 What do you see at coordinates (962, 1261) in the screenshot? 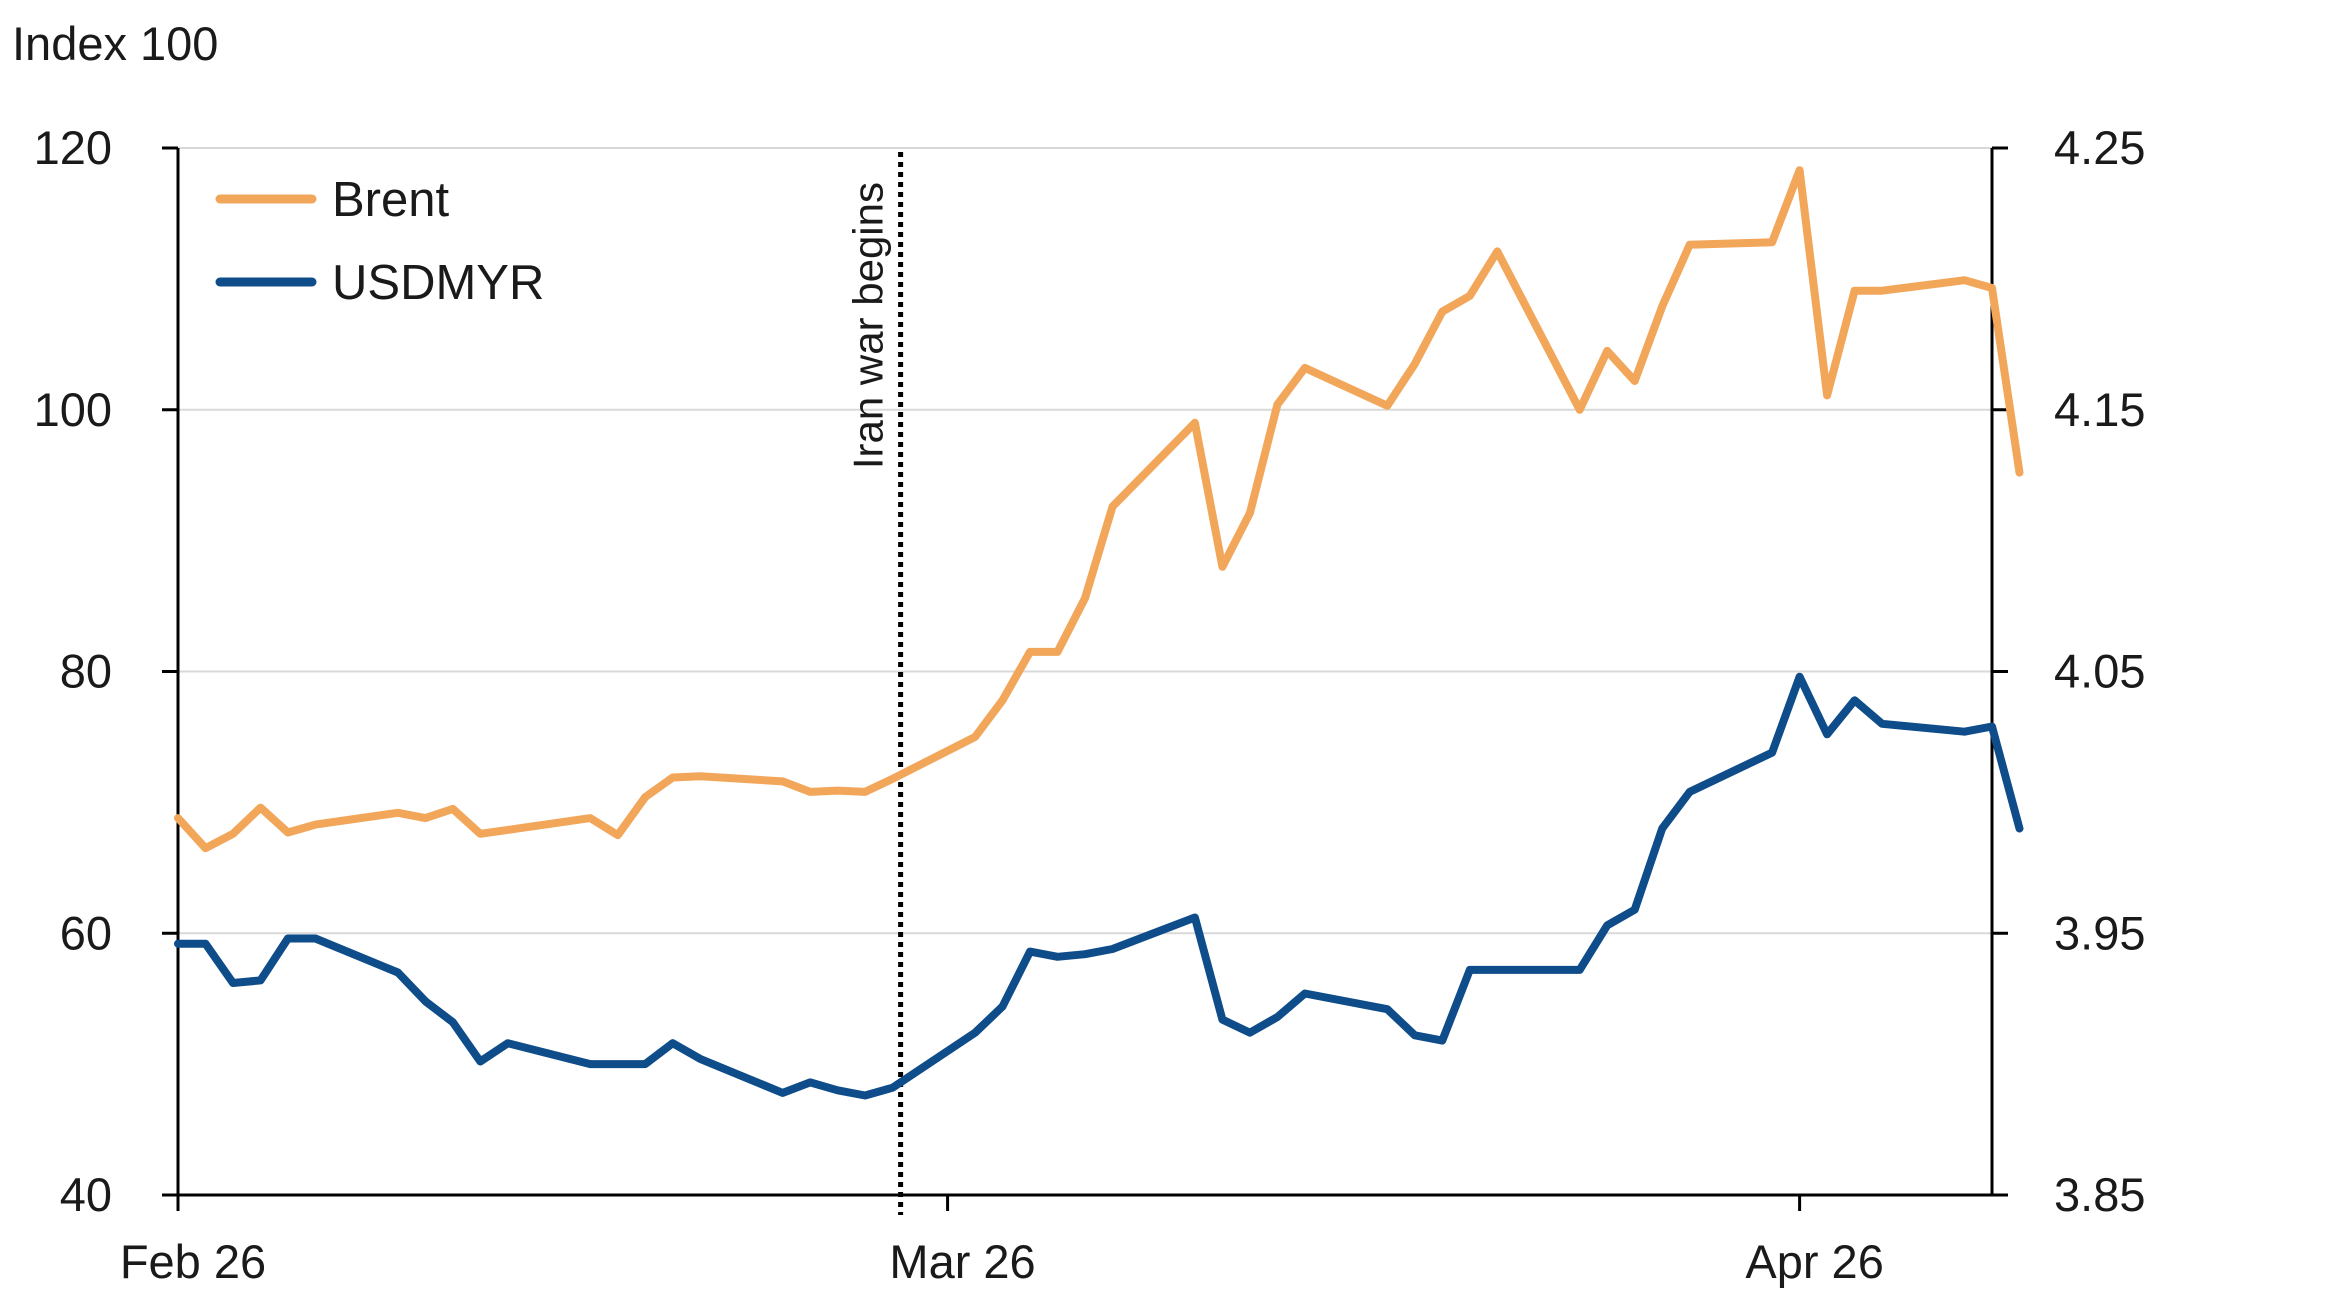
I see `x-tick-label: Mar 26` at bounding box center [962, 1261].